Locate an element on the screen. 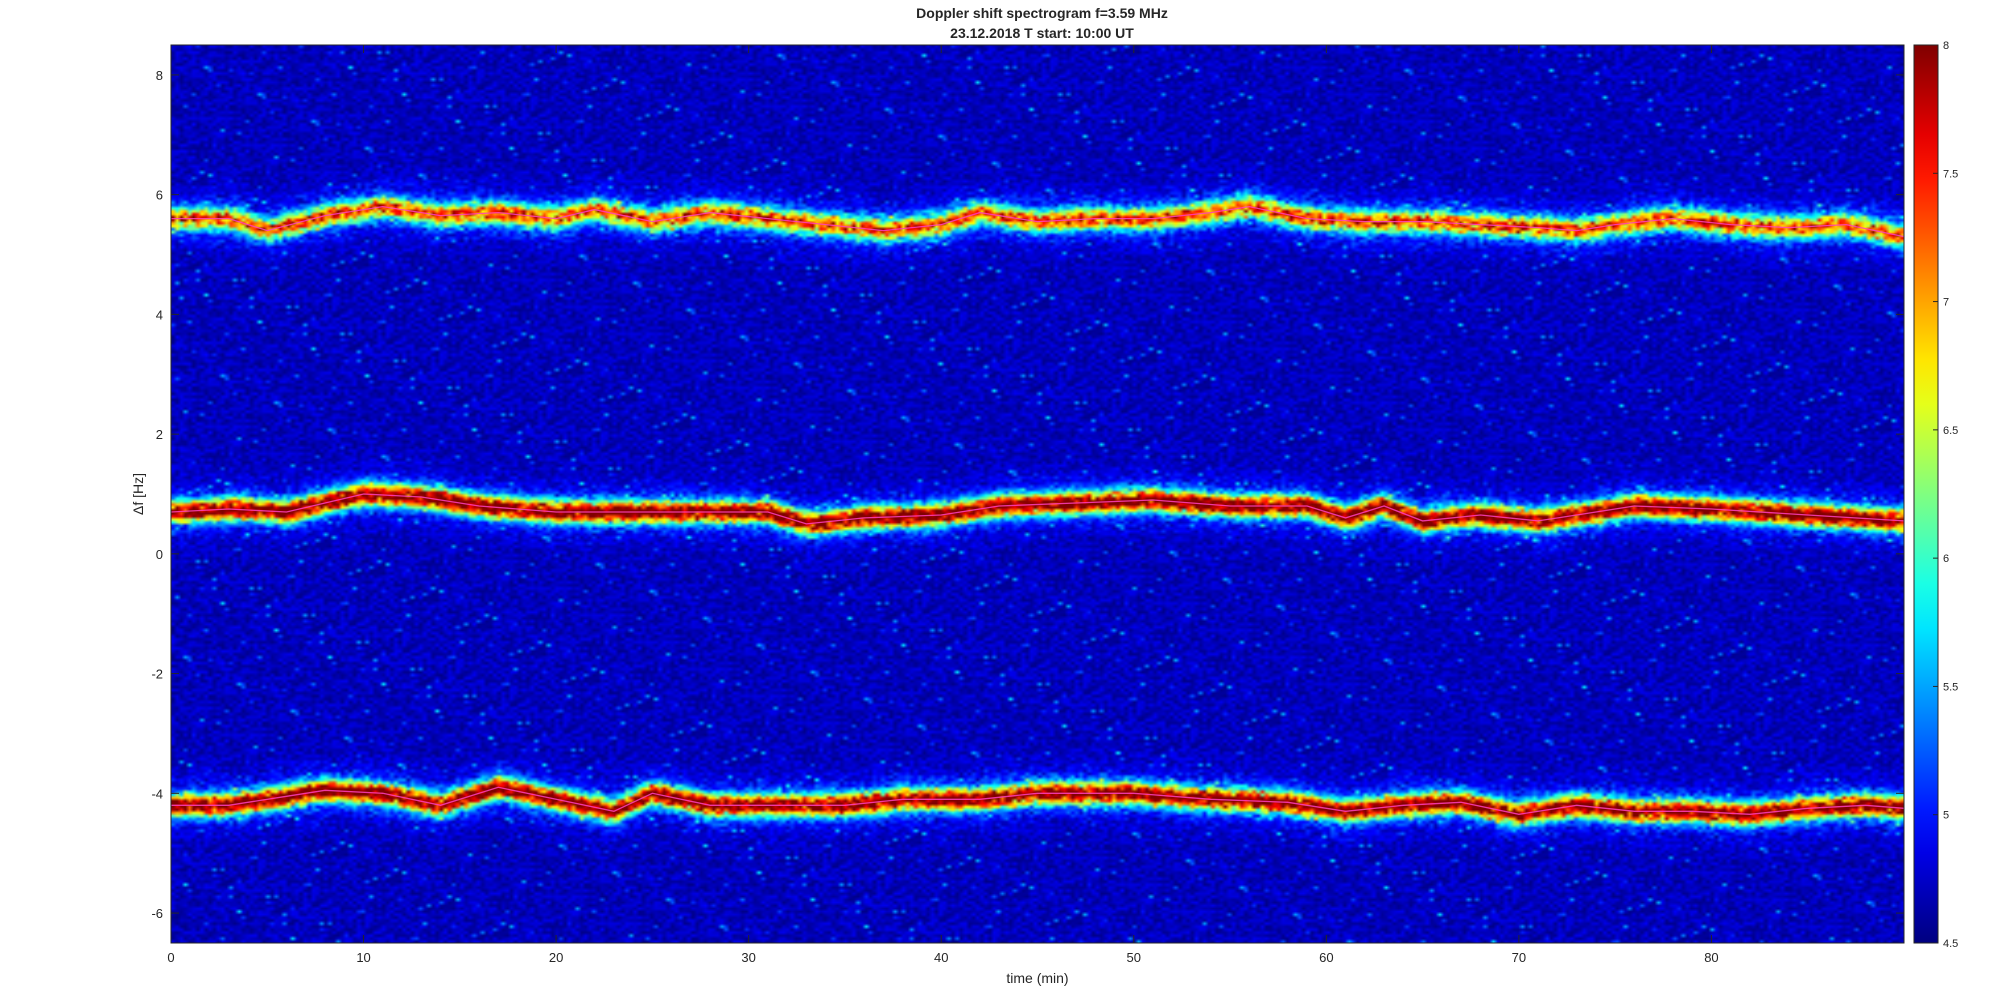 The width and height of the screenshot is (2000, 1003). colorbar-gradient is located at coordinates (1926, 494).